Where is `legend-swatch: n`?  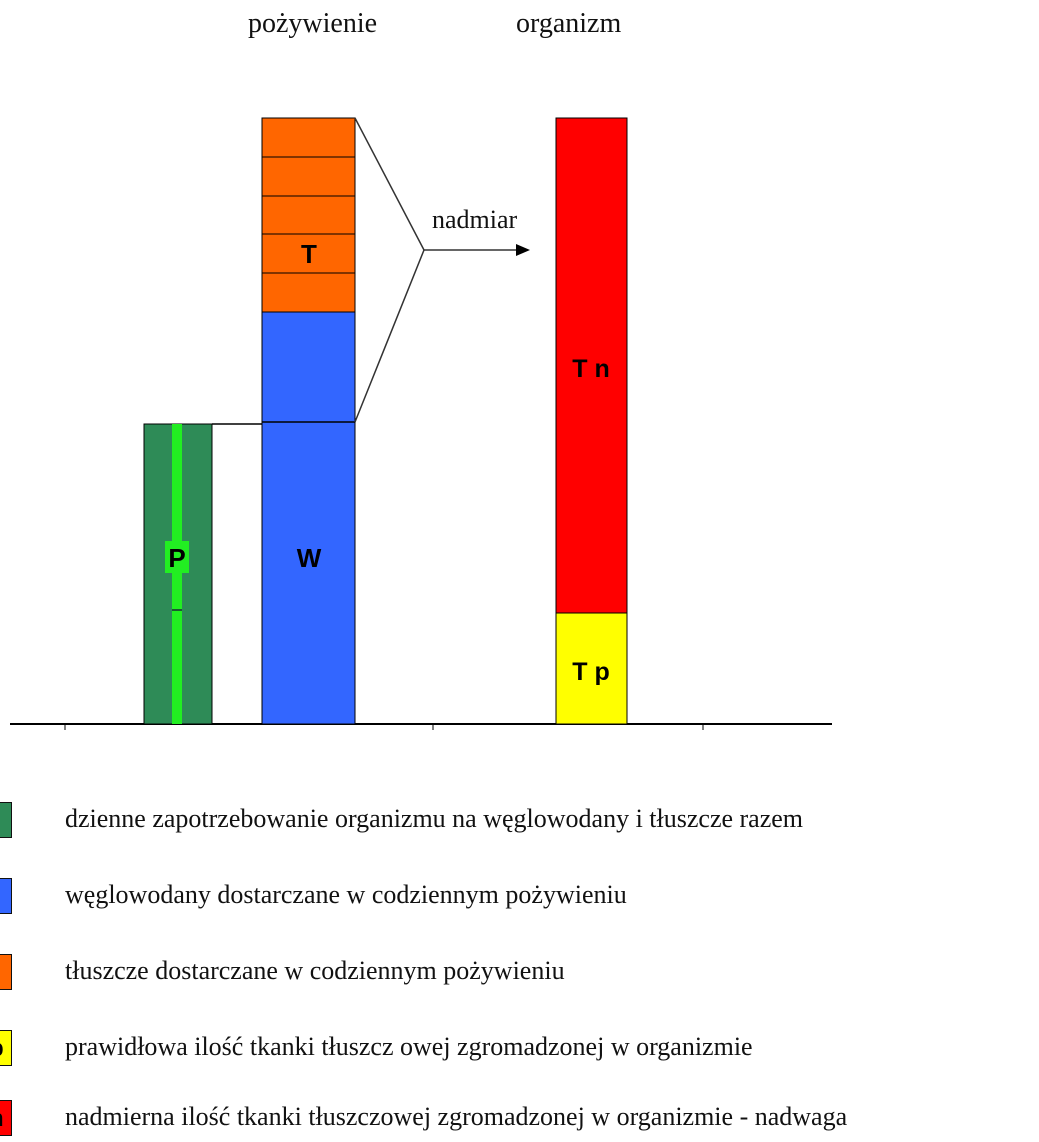
legend-swatch: n is located at coordinates (6, 1118).